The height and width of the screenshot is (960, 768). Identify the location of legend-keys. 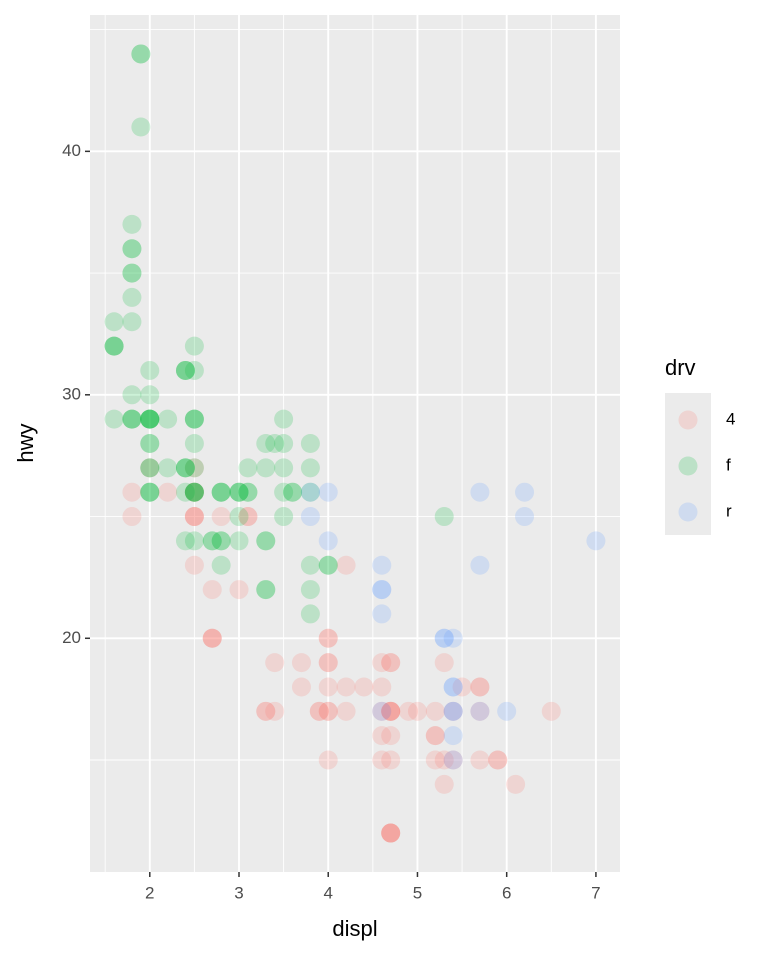
(688, 464).